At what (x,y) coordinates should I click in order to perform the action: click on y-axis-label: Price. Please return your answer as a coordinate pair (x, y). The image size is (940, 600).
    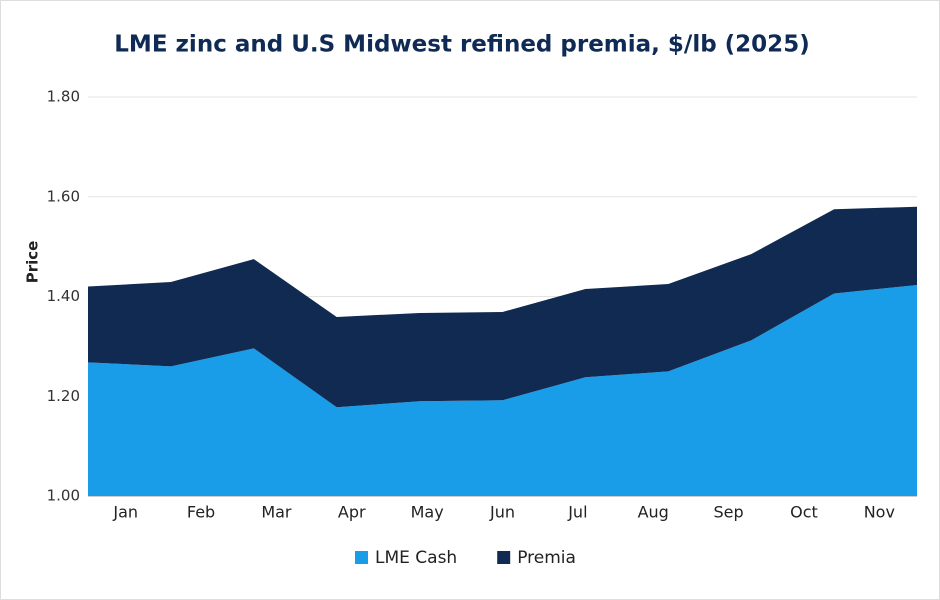
    Looking at the image, I should click on (33, 262).